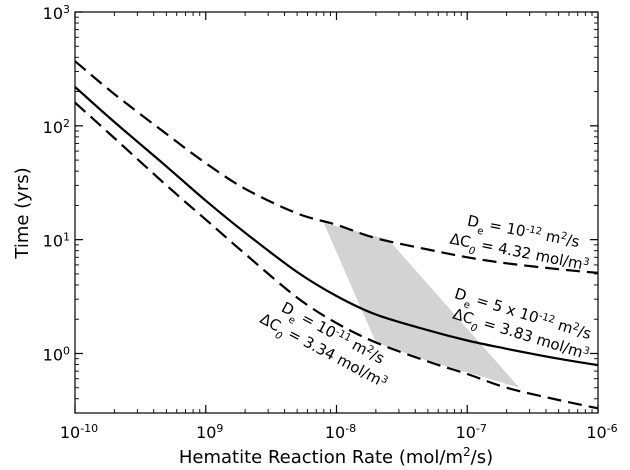  What do you see at coordinates (56, 13) in the screenshot?
I see `y-tick-label: 10³` at bounding box center [56, 13].